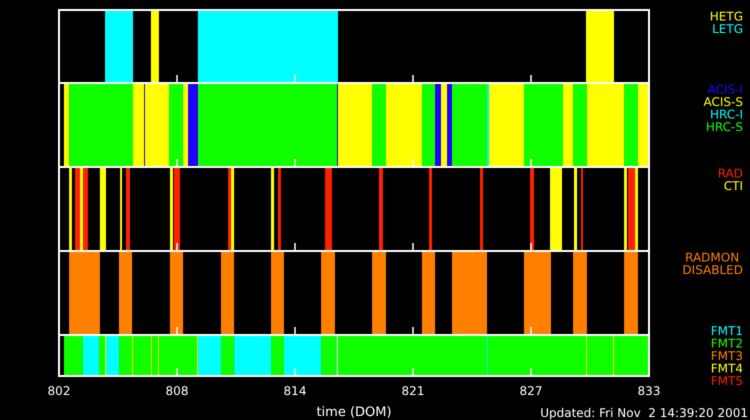  I want to click on x-tick-label: 833, so click(649, 391).